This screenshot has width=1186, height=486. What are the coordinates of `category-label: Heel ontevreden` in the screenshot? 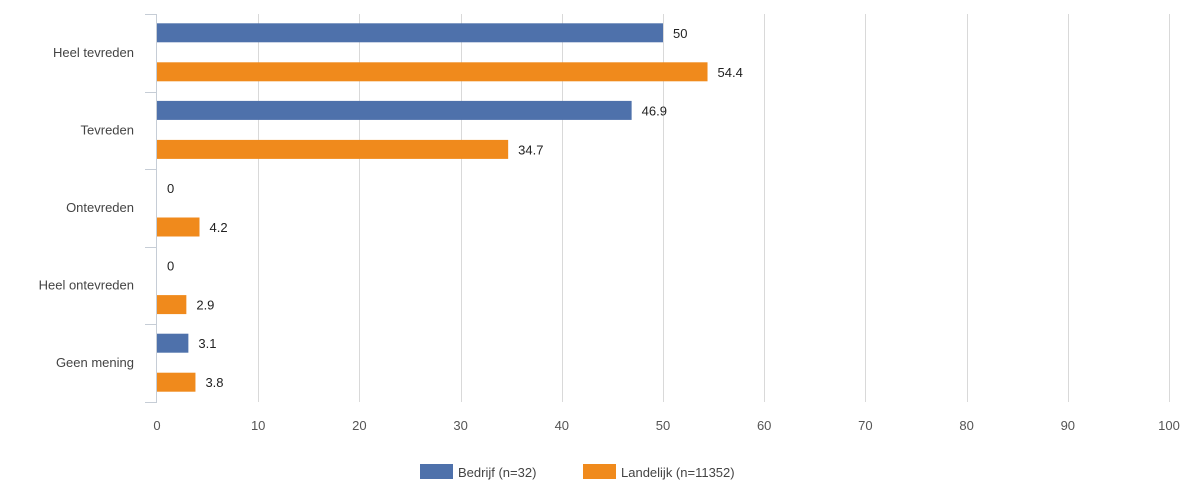 It's located at (86, 285).